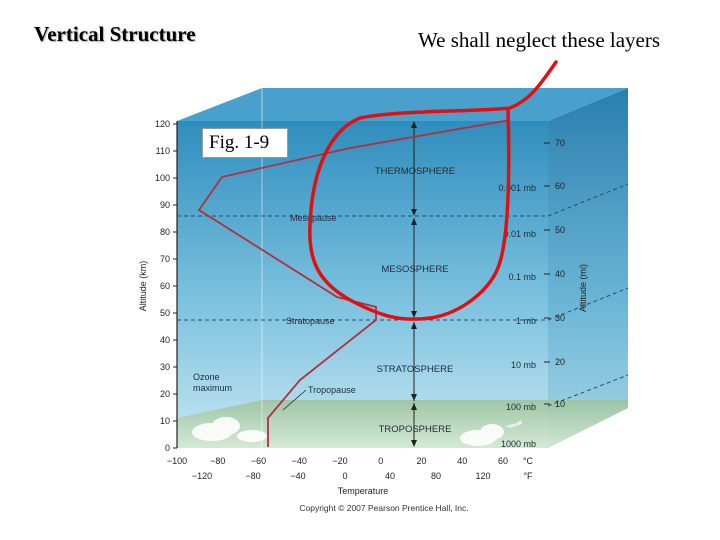 This screenshot has height=540, width=720. What do you see at coordinates (297, 476) in the screenshot?
I see `fahrenheit-tick-label: −40` at bounding box center [297, 476].